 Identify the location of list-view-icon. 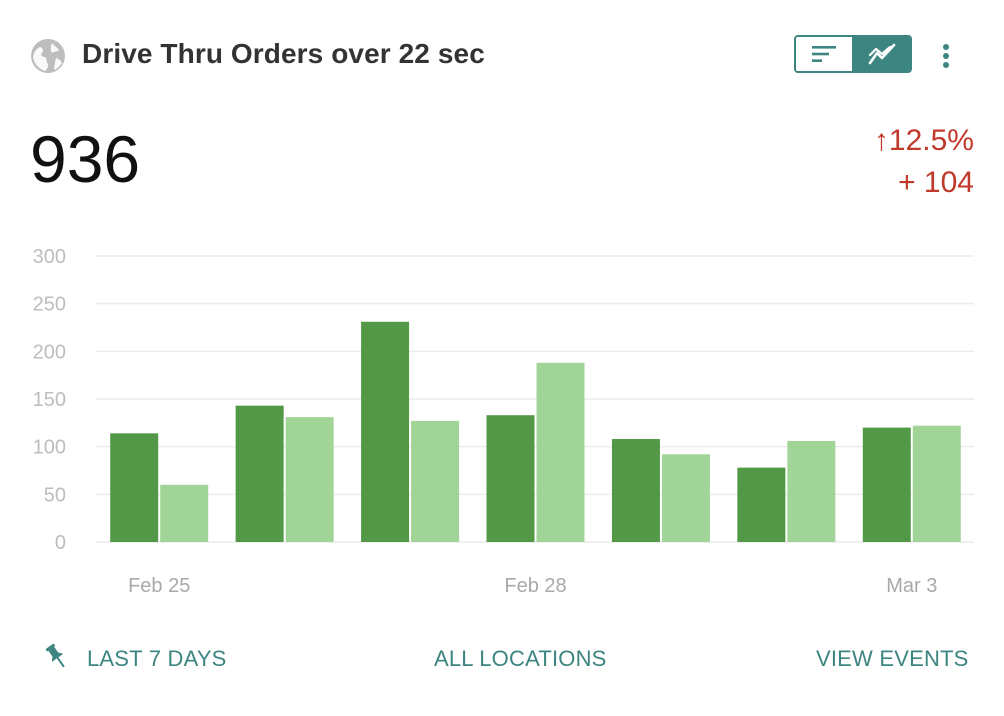
(824, 54).